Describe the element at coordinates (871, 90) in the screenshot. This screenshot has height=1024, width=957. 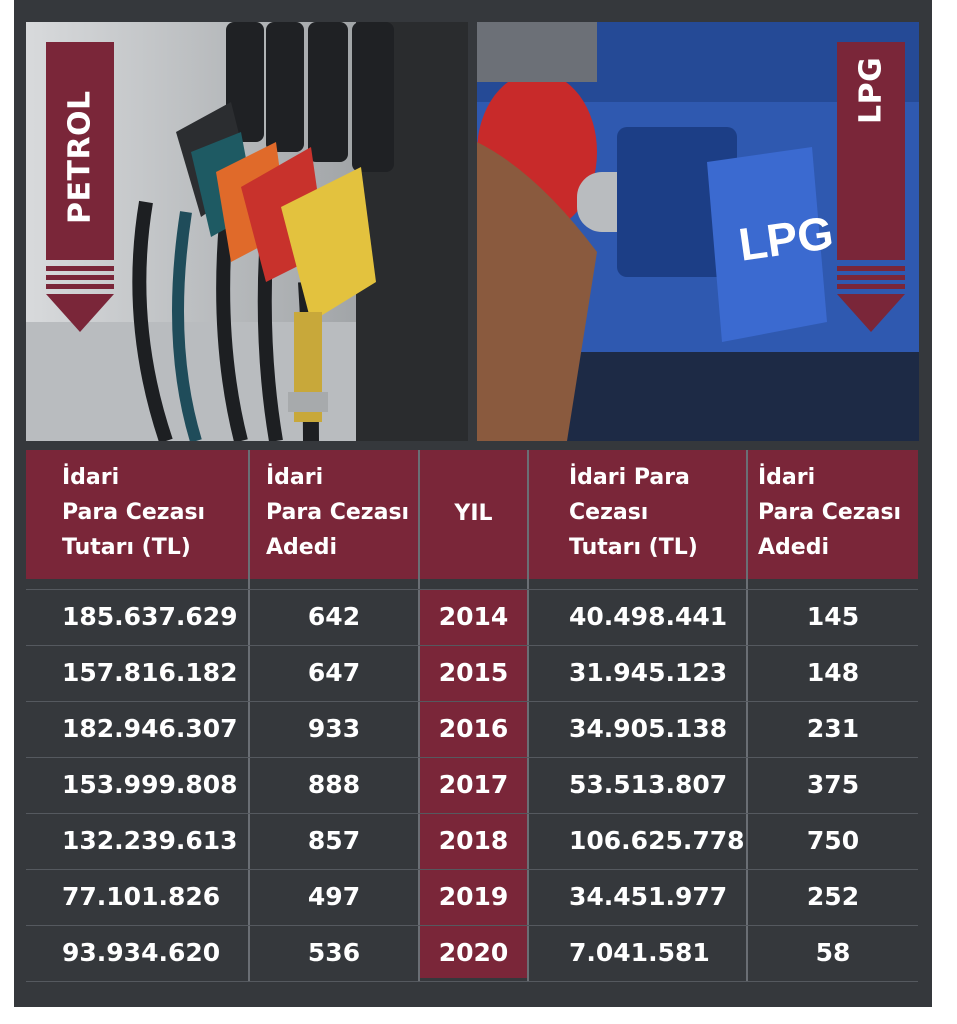
I see `lpg-banner-label: LPG` at that location.